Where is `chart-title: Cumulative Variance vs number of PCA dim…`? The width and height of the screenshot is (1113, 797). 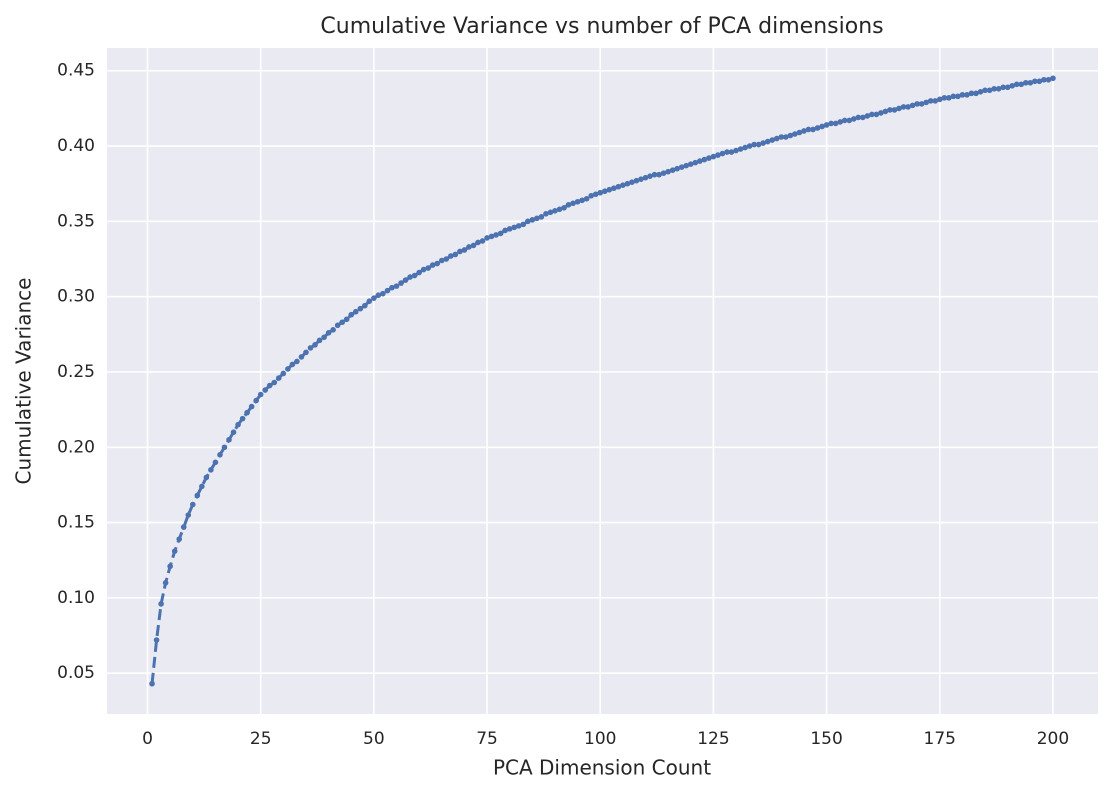
chart-title: Cumulative Variance vs number of PCA dim… is located at coordinates (601, 26).